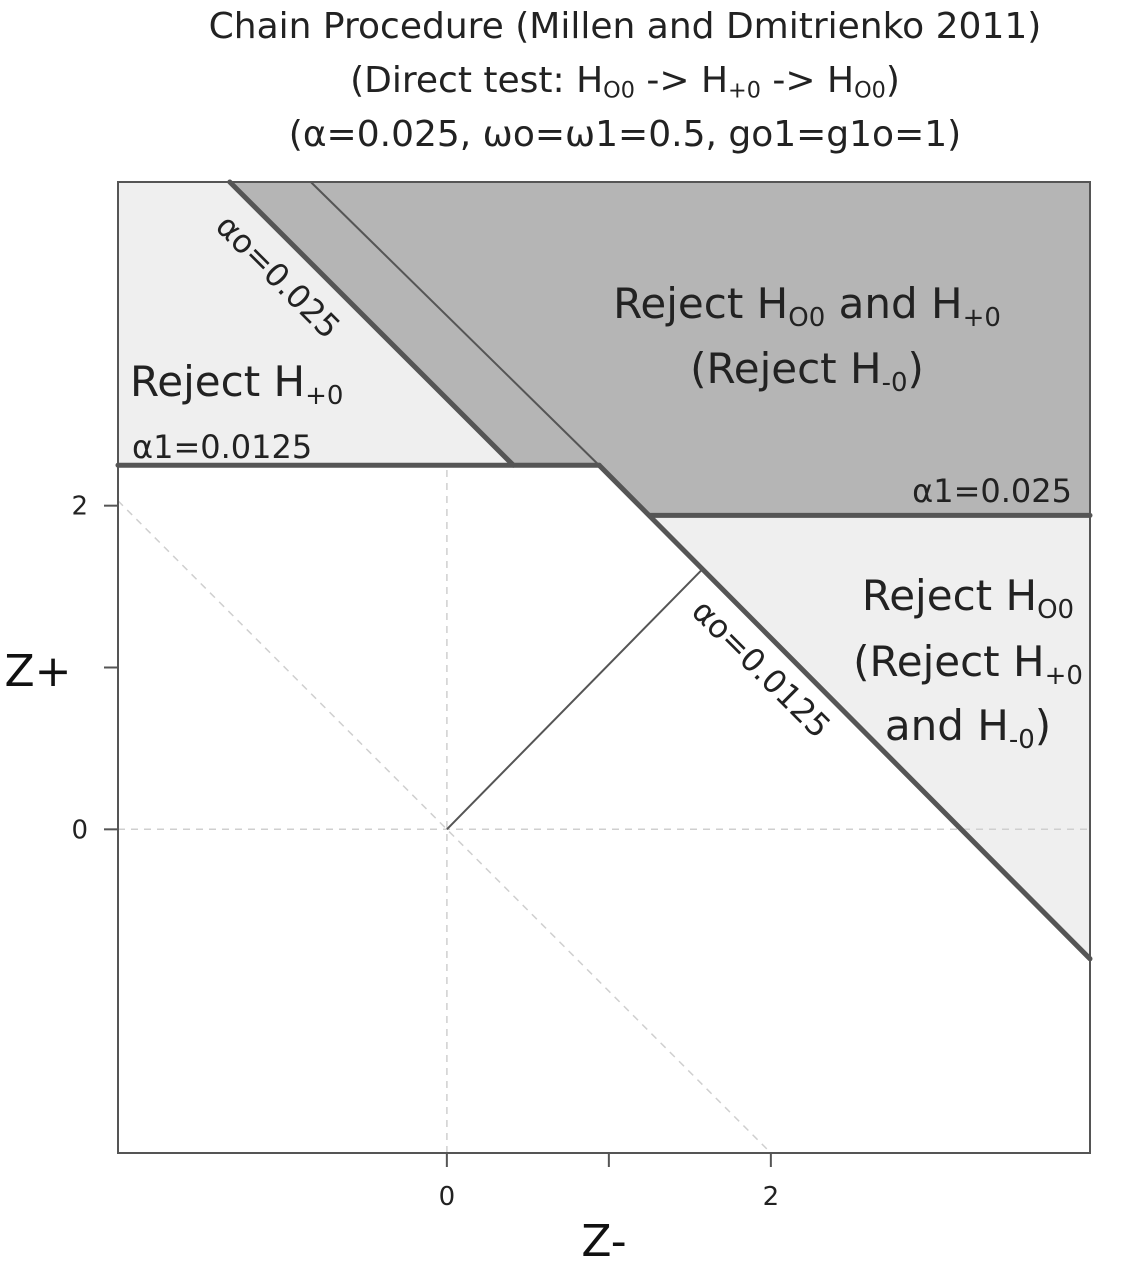  What do you see at coordinates (625, 134) in the screenshot?
I see `title-line-3: (α=0.025, ωo=ω1=0.5, go1=g1o=1)` at bounding box center [625, 134].